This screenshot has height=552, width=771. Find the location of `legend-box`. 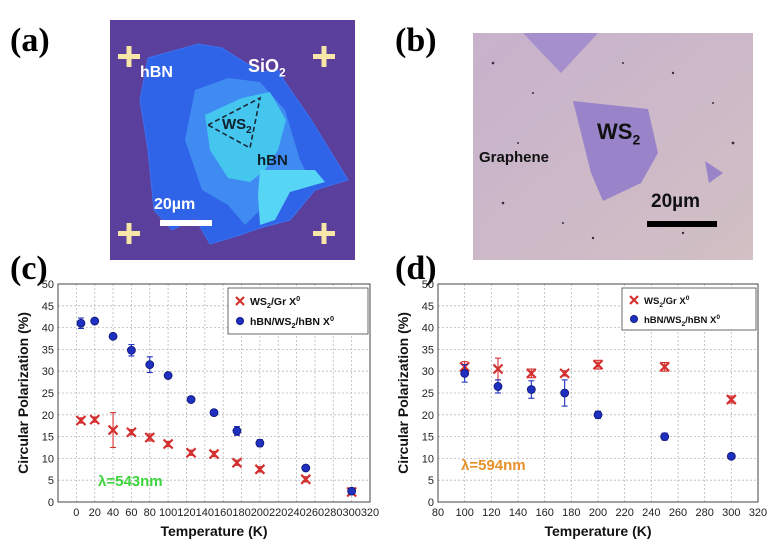

legend-box is located at coordinates (689, 309).